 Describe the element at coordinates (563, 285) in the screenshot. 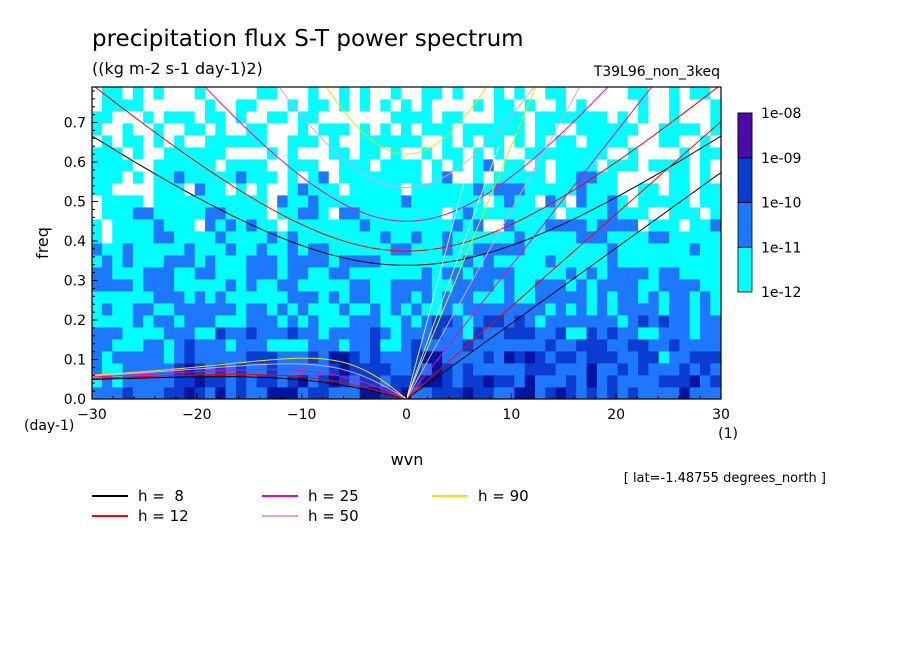

I see `curve-kelvin-h8` at that location.